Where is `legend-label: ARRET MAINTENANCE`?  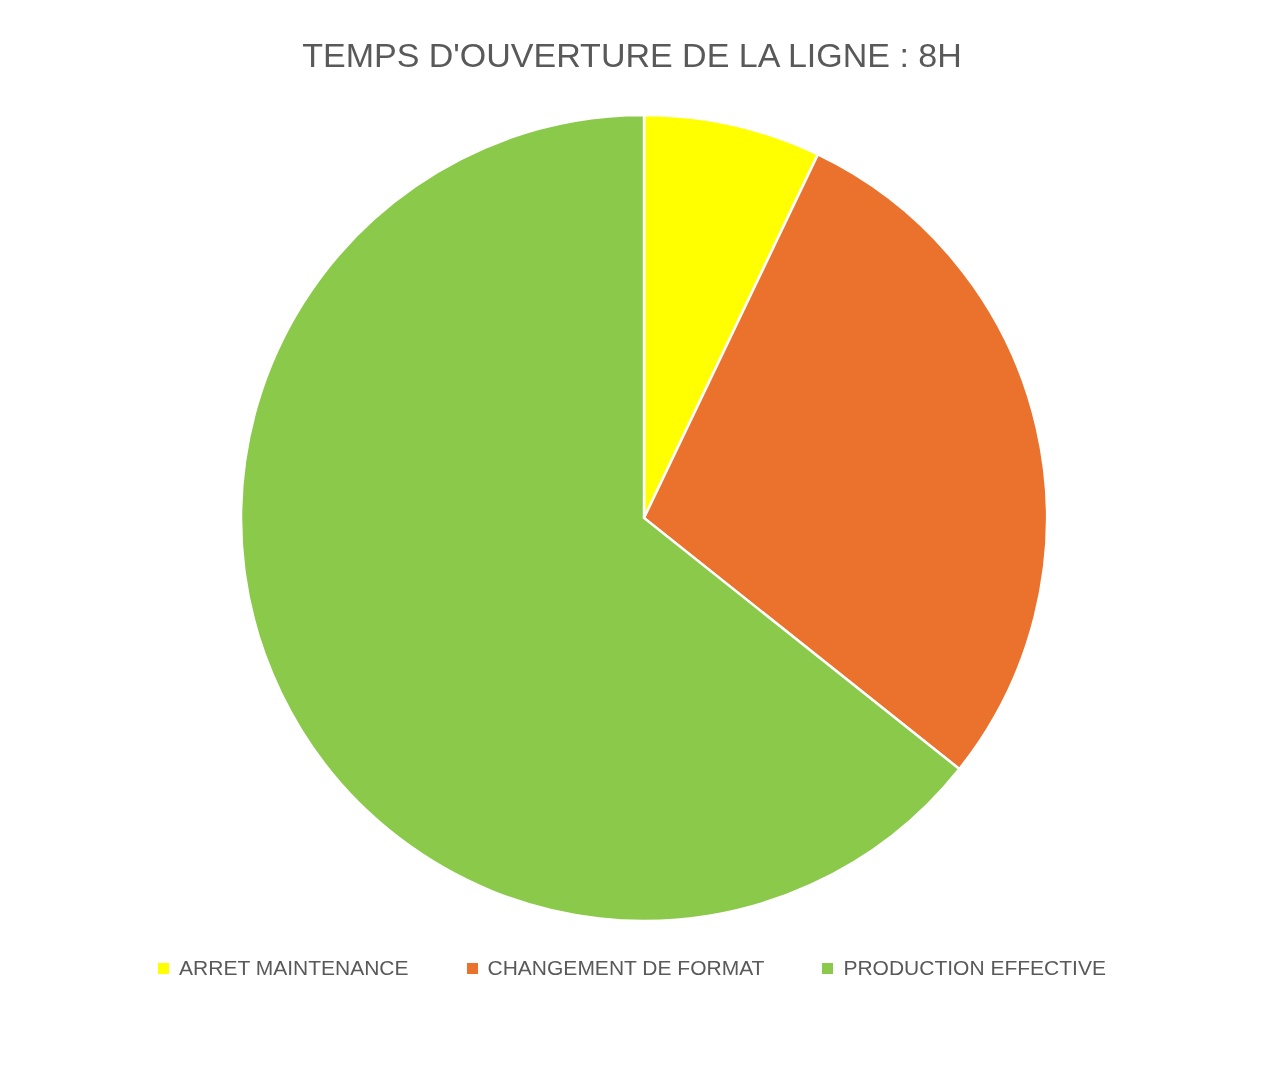 legend-label: ARRET MAINTENANCE is located at coordinates (294, 968).